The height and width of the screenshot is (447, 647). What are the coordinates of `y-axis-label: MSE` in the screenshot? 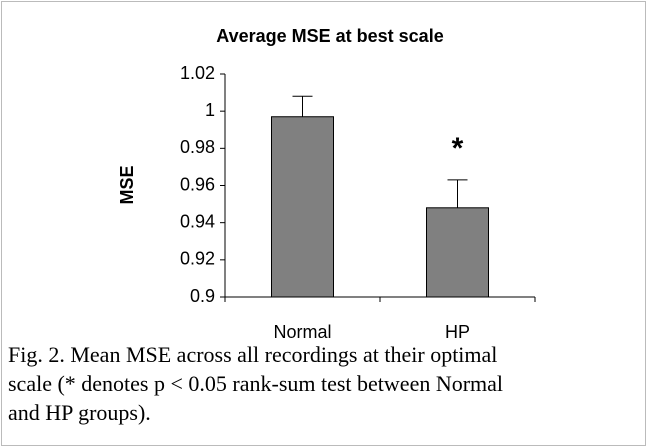 It's located at (127, 184).